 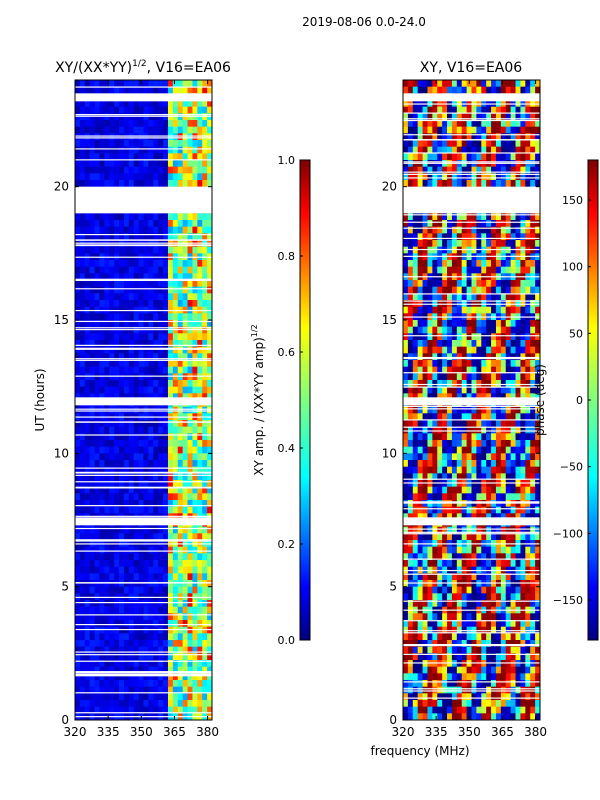 I want to click on y-tick-label: 10, so click(x=61, y=453).